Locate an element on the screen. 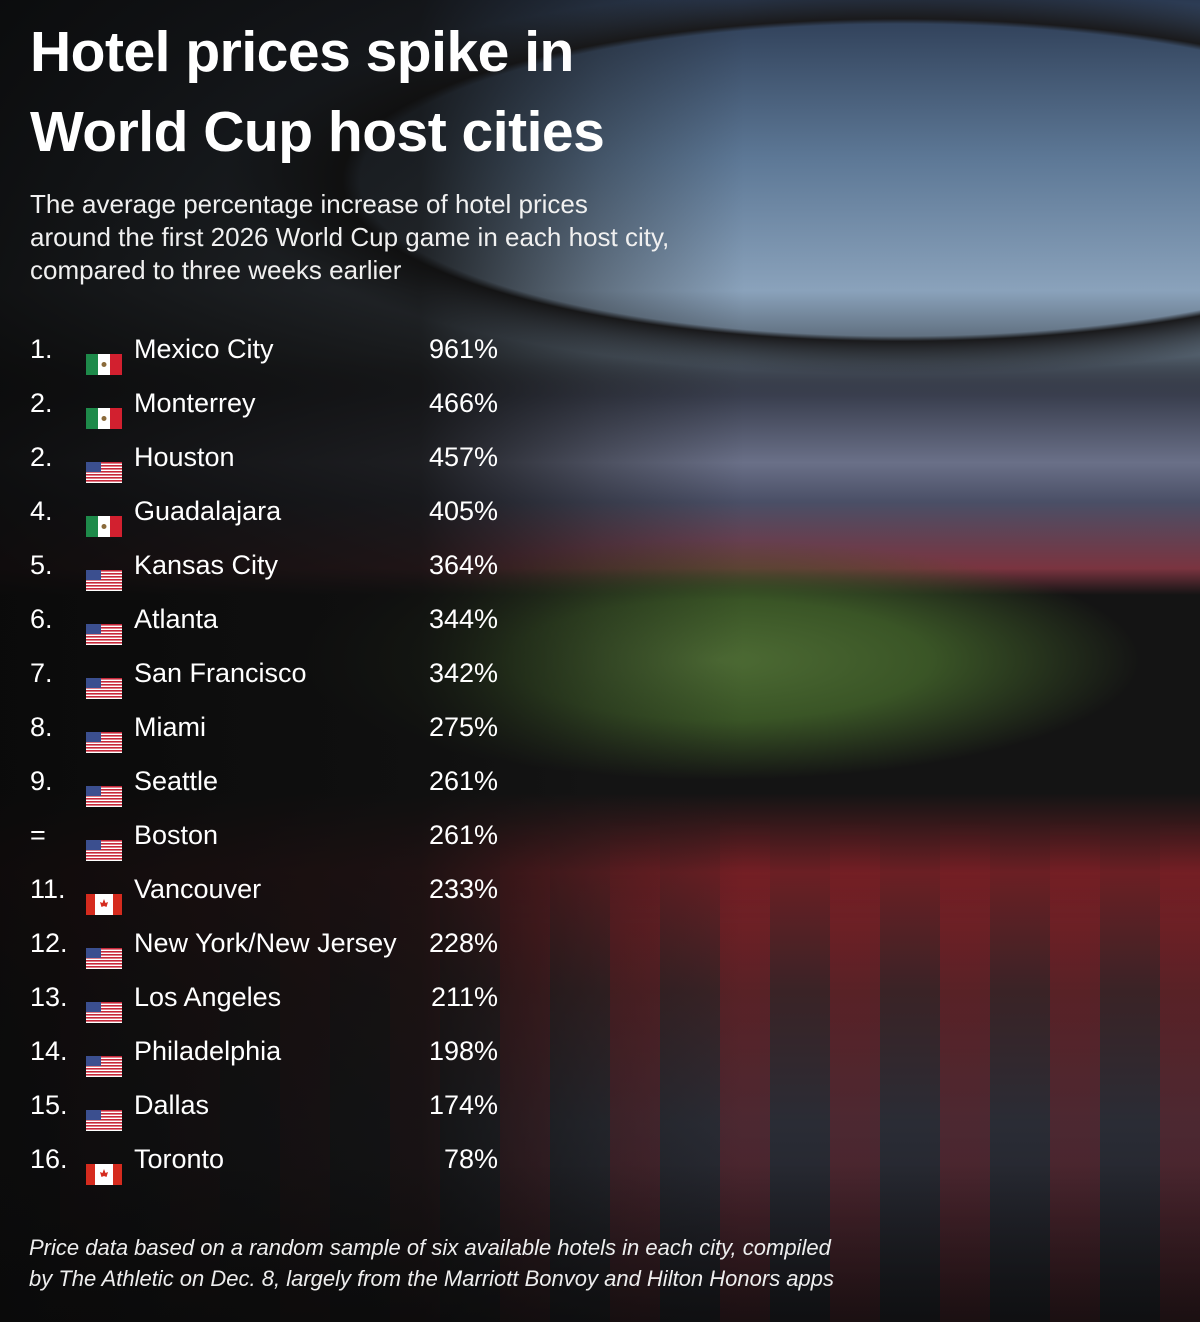 This screenshot has width=1200, height=1322. percent-increase: 457% is located at coordinates (463, 457).